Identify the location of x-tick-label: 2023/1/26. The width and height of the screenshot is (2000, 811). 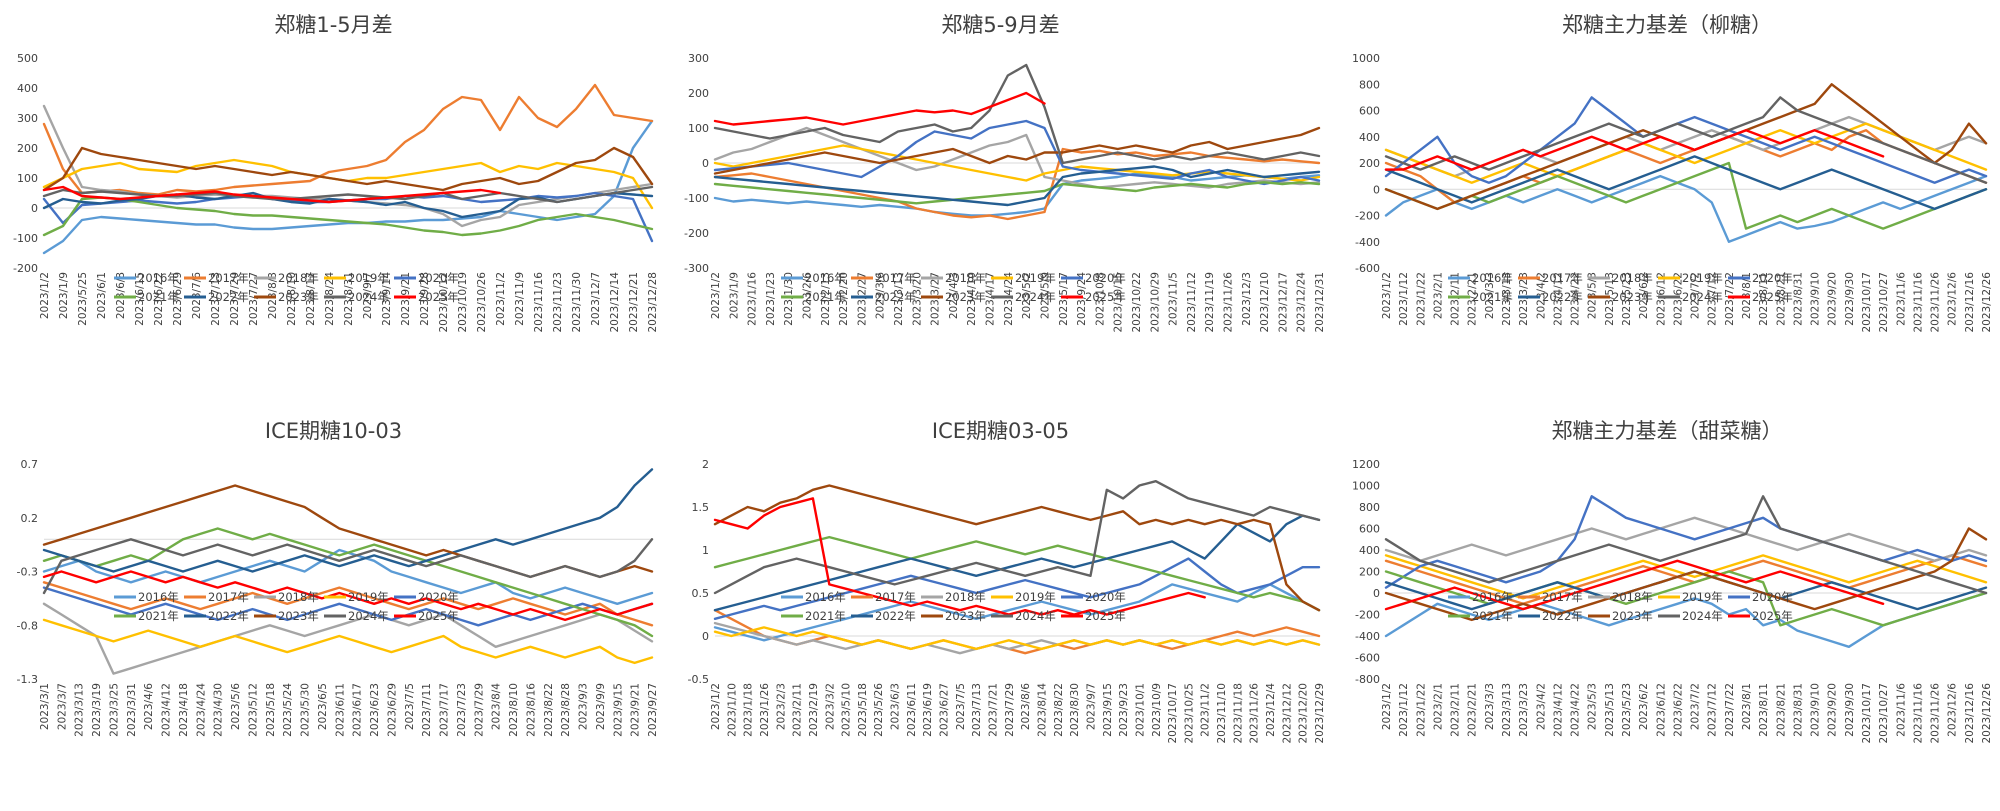
(765, 710).